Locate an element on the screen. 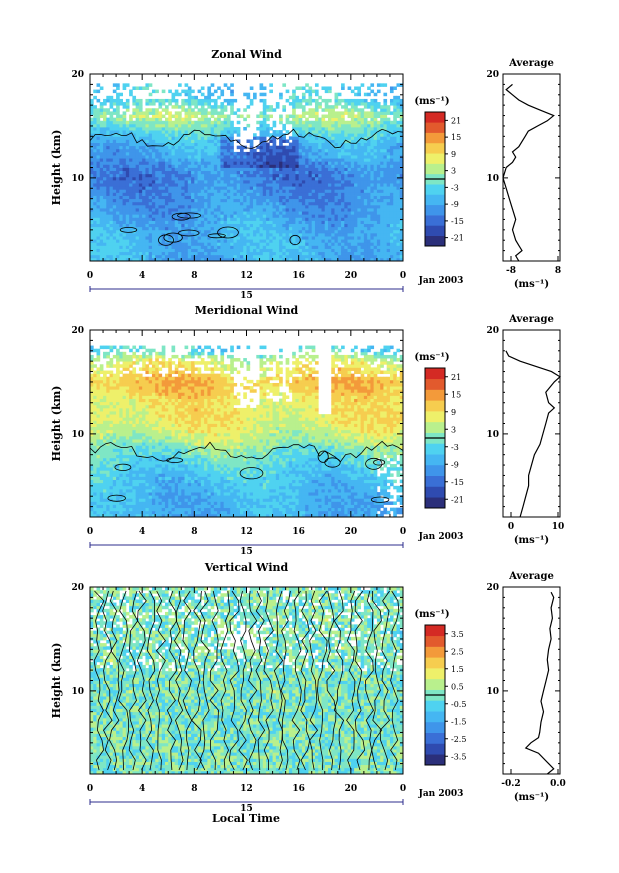 The image size is (619, 873). average-frame is located at coordinates (531, 167).